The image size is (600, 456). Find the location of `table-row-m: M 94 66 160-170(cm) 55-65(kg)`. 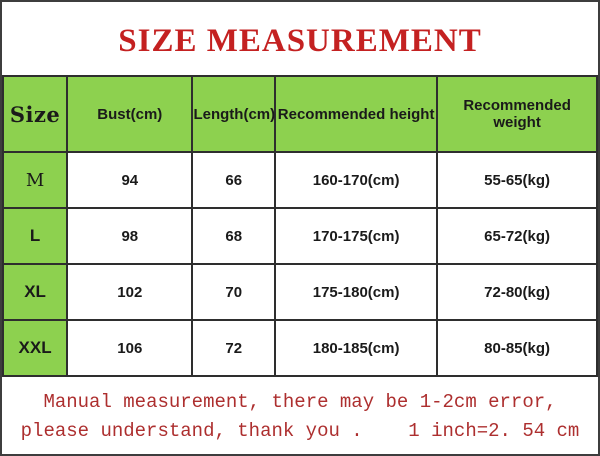

table-row-m: M 94 66 160-170(cm) 55-65(kg) is located at coordinates (300, 180).